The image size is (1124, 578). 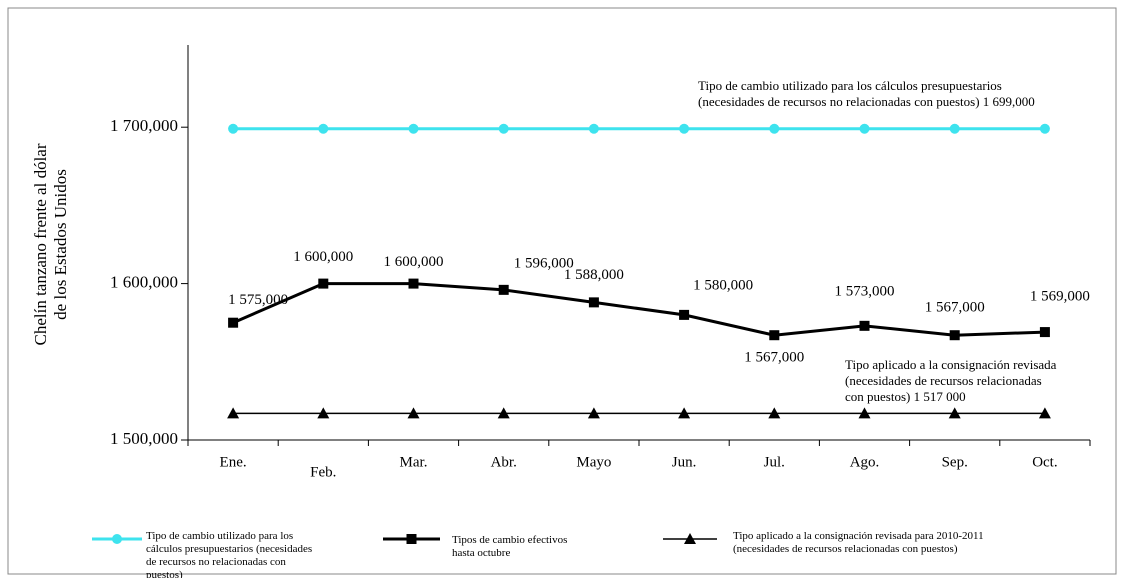 What do you see at coordinates (144, 438) in the screenshot?
I see `y-tick-label: 1 500,000` at bounding box center [144, 438].